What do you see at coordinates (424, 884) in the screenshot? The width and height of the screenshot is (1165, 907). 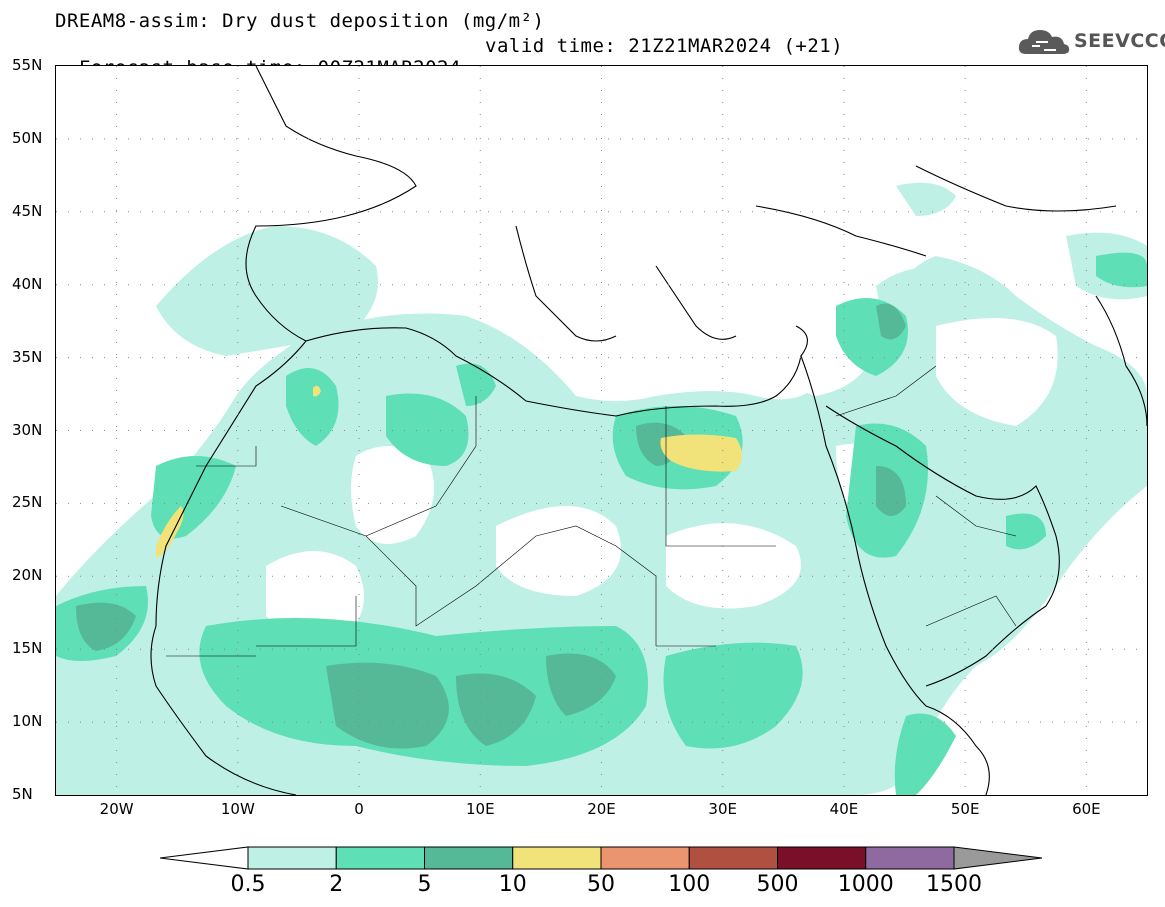 I see `colorbar-level-label: 5` at bounding box center [424, 884].